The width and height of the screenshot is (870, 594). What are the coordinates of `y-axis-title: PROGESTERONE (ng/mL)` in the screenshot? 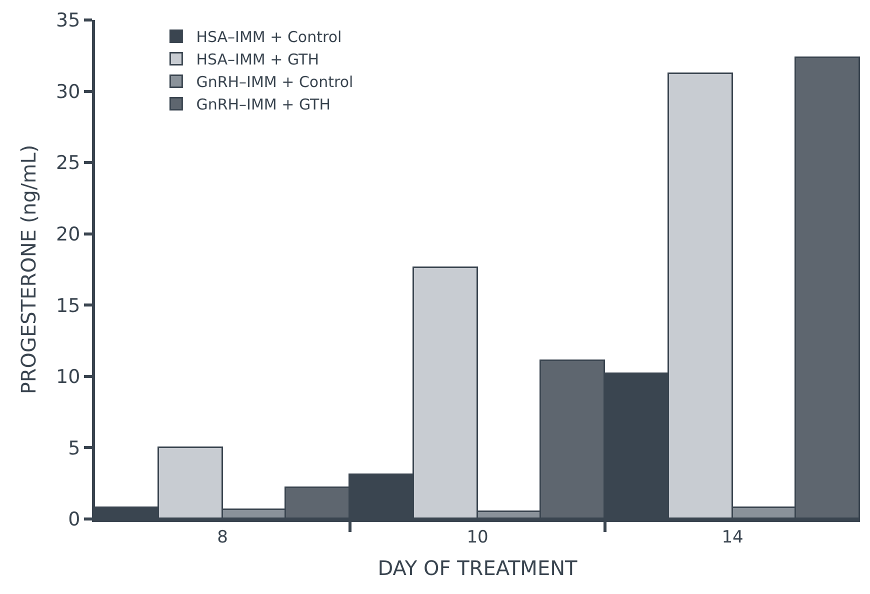 It's located at (28, 269).